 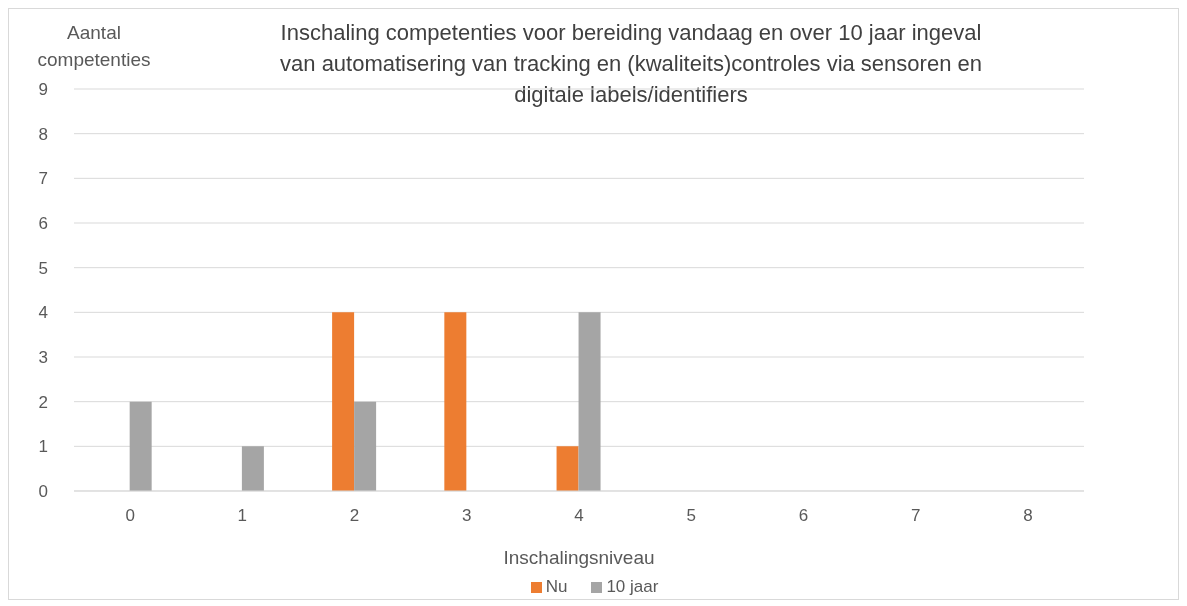 What do you see at coordinates (43, 179) in the screenshot?
I see `y-tick-label: 7` at bounding box center [43, 179].